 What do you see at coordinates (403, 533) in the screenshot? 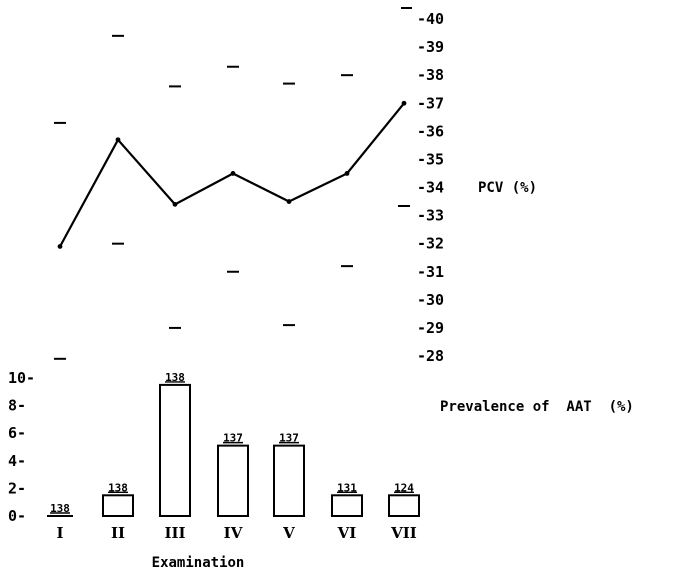
I see `examination-tick-label: VII` at bounding box center [403, 533].